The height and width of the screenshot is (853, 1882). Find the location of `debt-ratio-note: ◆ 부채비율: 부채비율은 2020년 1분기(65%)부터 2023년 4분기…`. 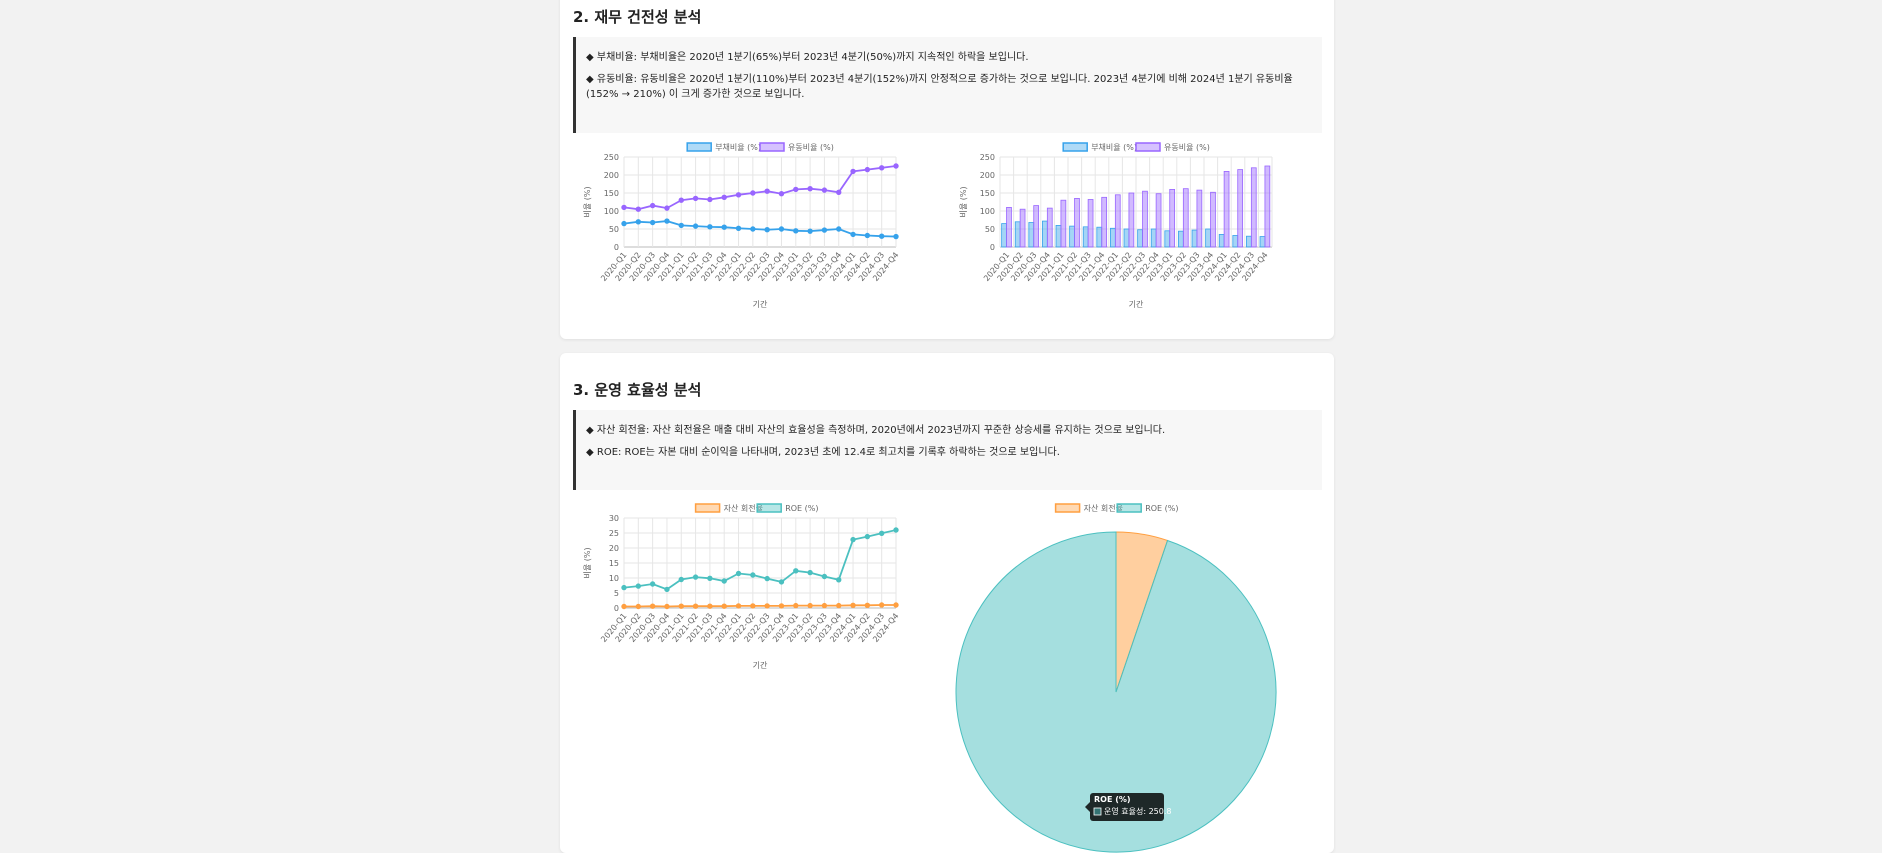

debt-ratio-note: ◆ 부채비율: 부채비율은 2020년 1분기(65%)부터 2023년 4분기… is located at coordinates (807, 57).